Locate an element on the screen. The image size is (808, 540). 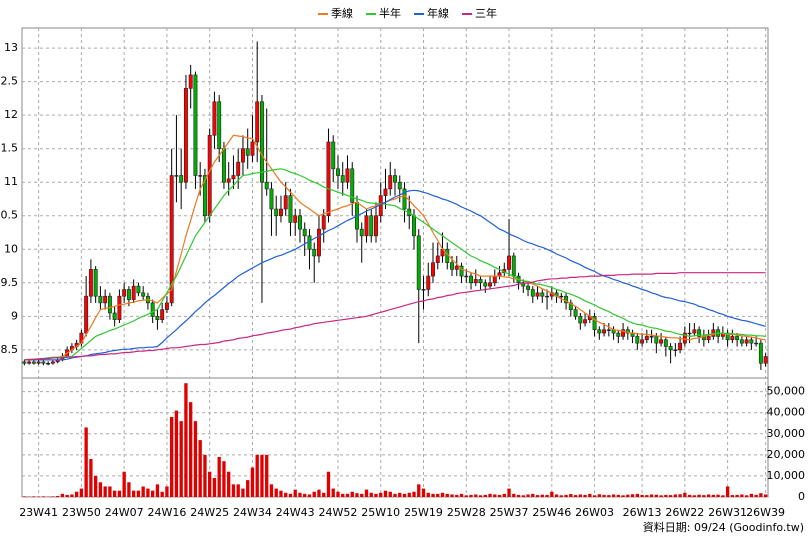
legend-label: 三年 is located at coordinates (486, 13).